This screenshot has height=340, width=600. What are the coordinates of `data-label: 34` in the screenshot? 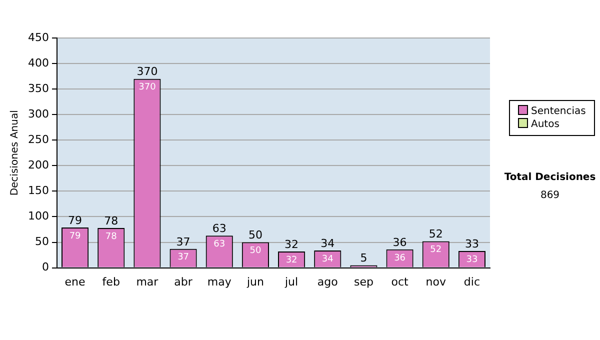 It's located at (328, 259).